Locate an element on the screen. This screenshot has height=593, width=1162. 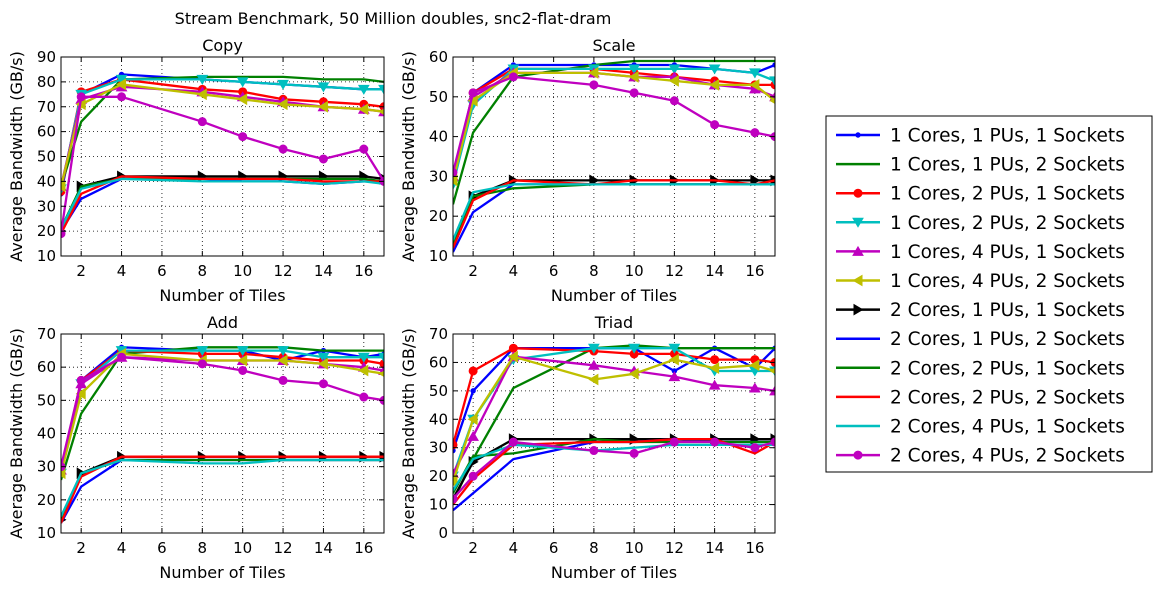
legend-label: 1 Cores, 4 PUs, 2 Sockets is located at coordinates (1007, 281).